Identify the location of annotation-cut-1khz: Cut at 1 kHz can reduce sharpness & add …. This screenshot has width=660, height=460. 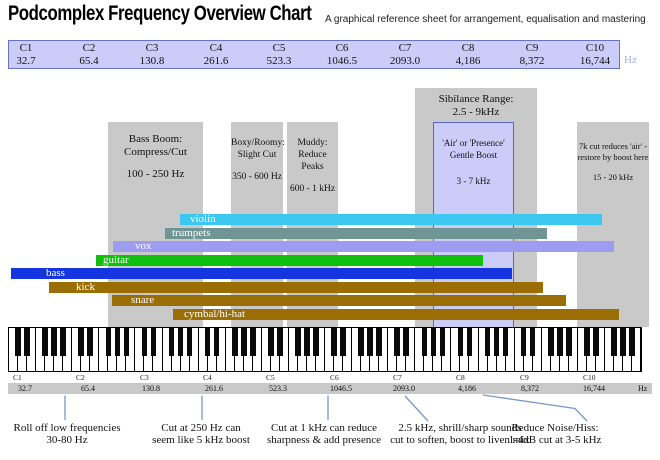
(324, 434).